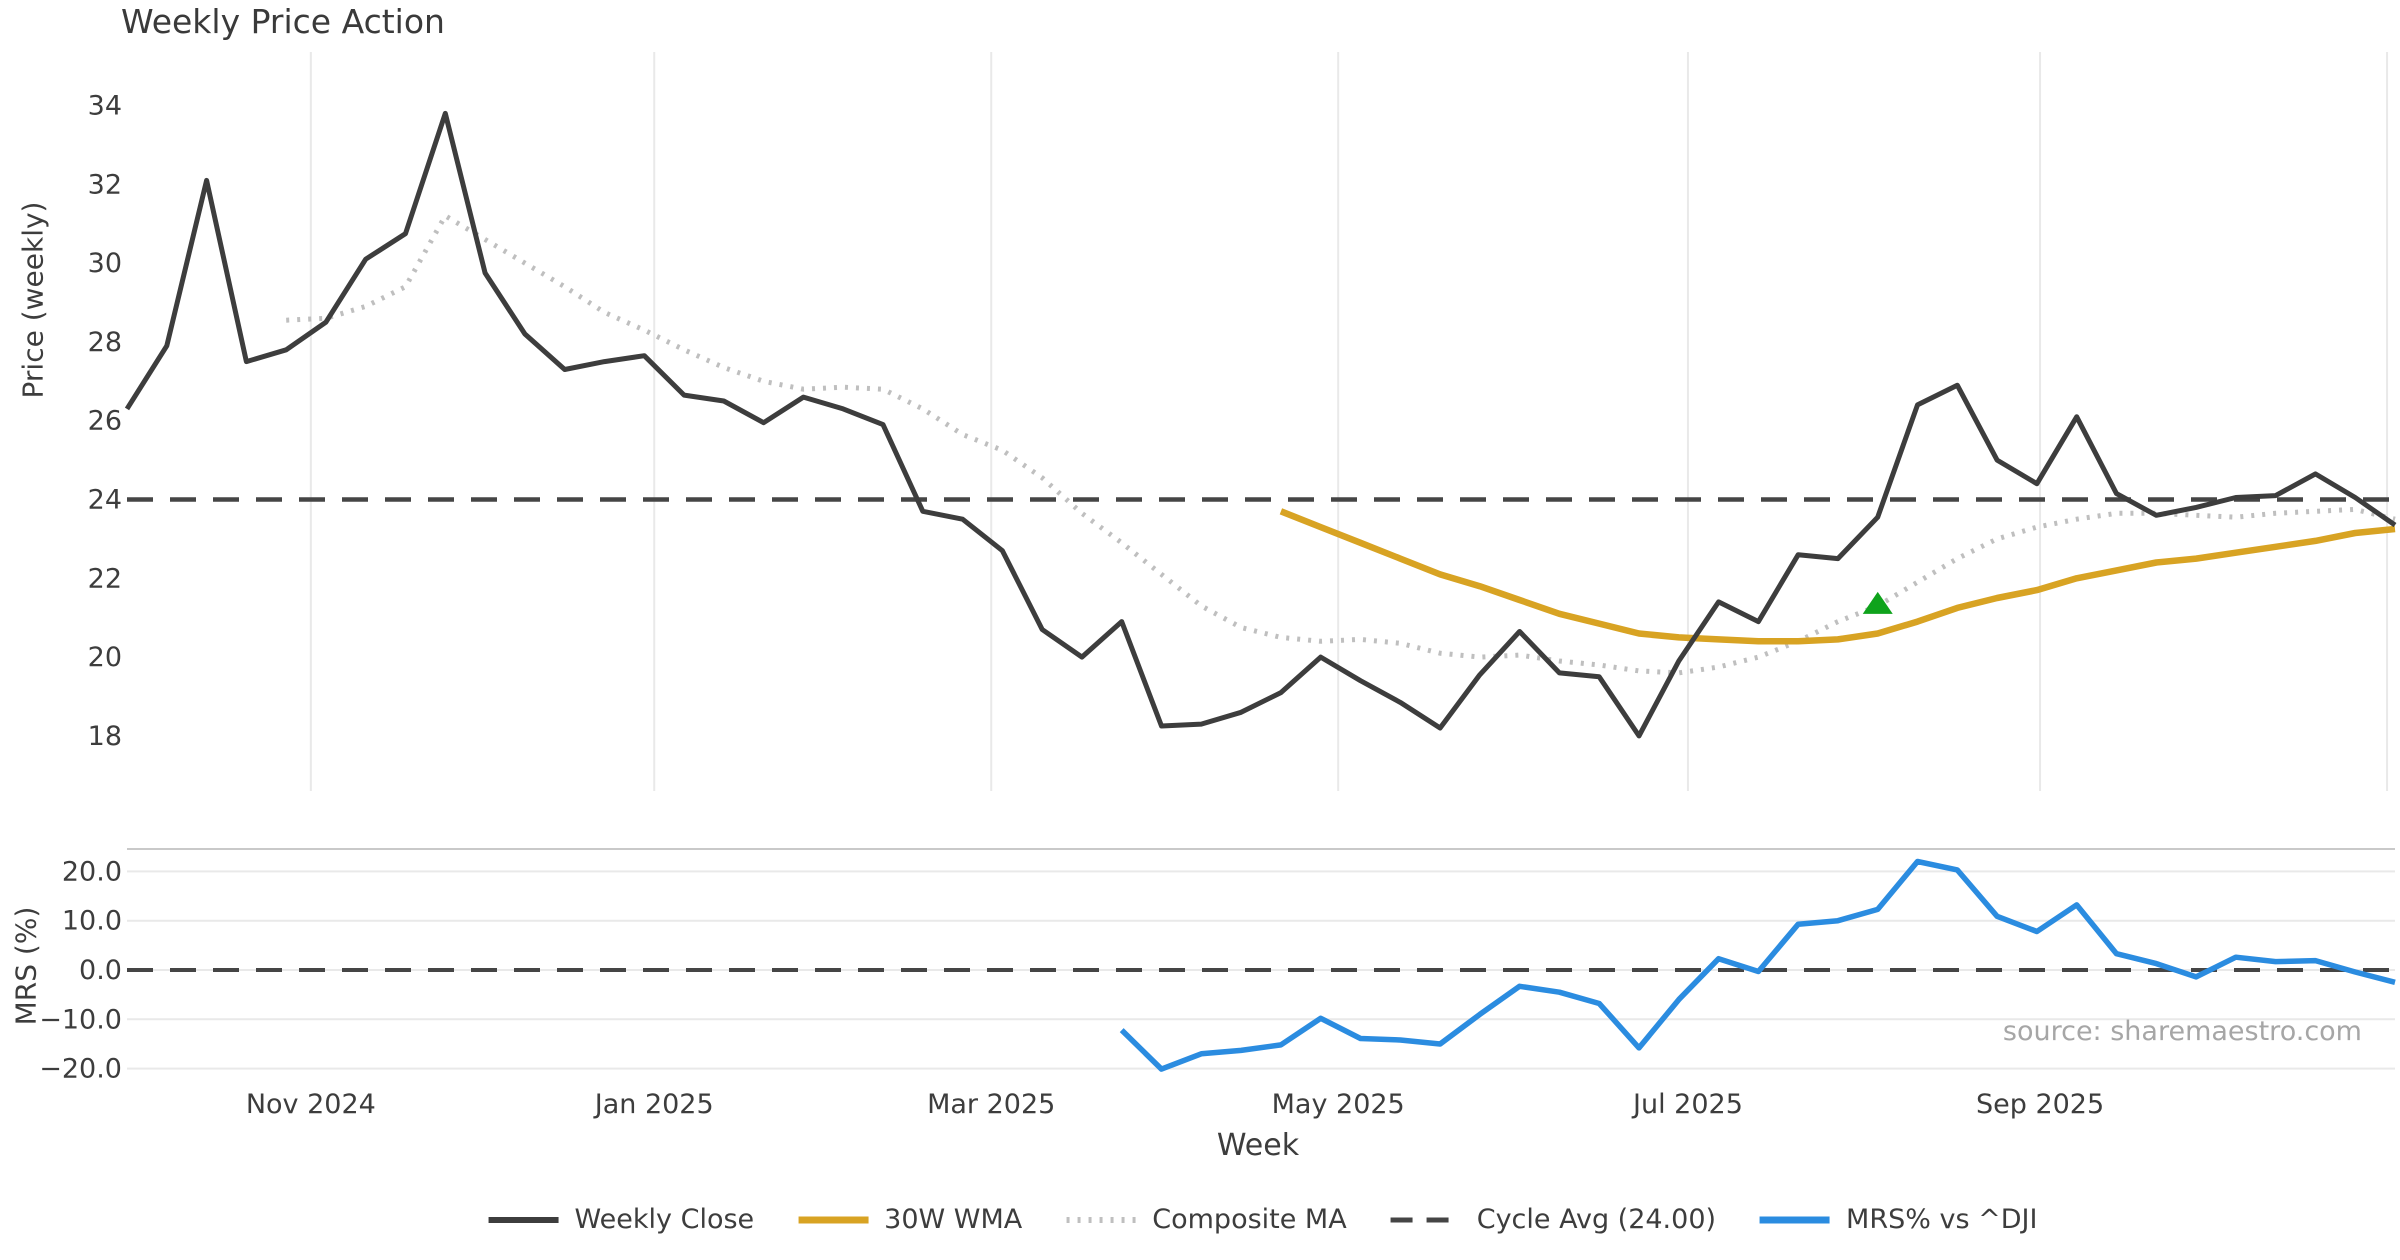  I want to click on xtick-label: Mar 2025, so click(991, 1104).